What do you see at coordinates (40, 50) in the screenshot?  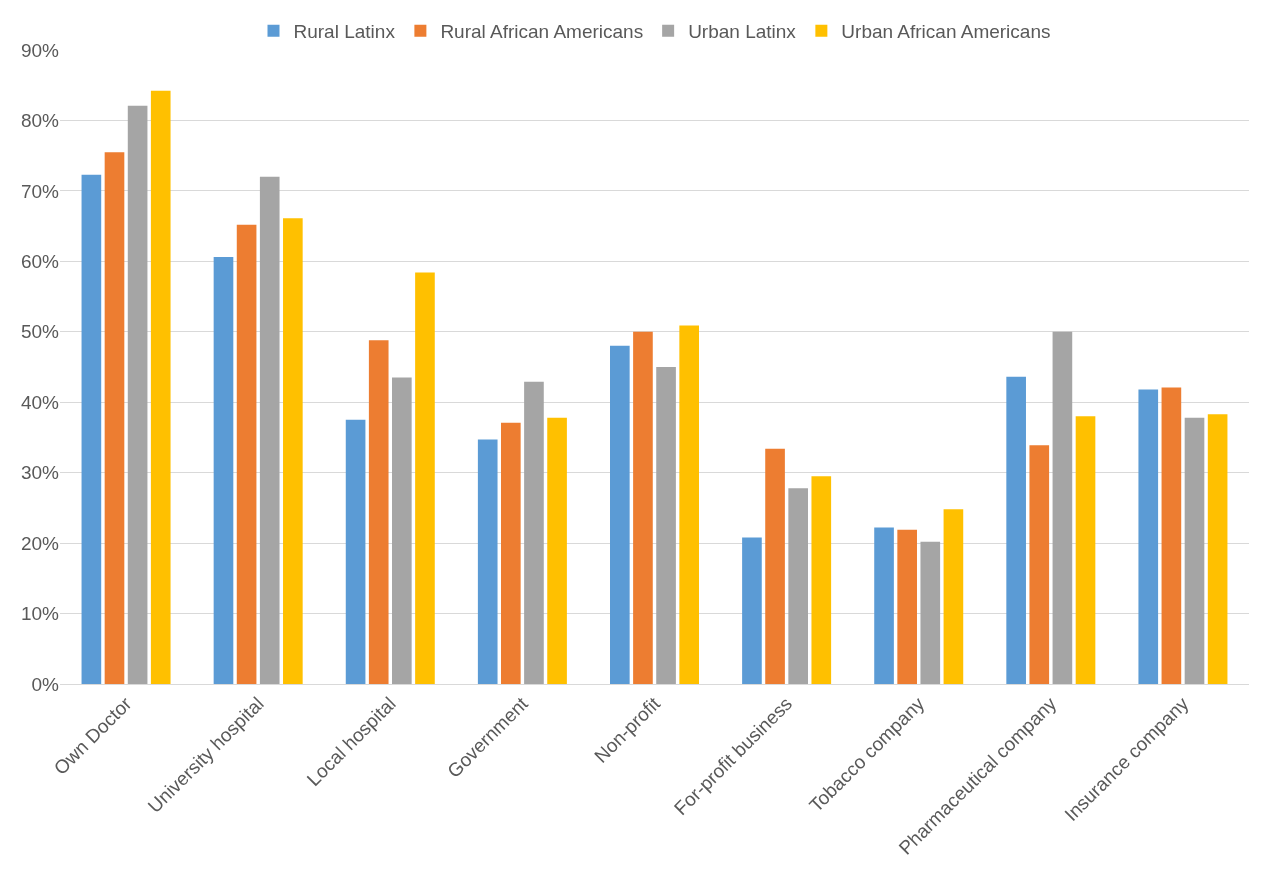 I see `y-tick-label: 90%` at bounding box center [40, 50].